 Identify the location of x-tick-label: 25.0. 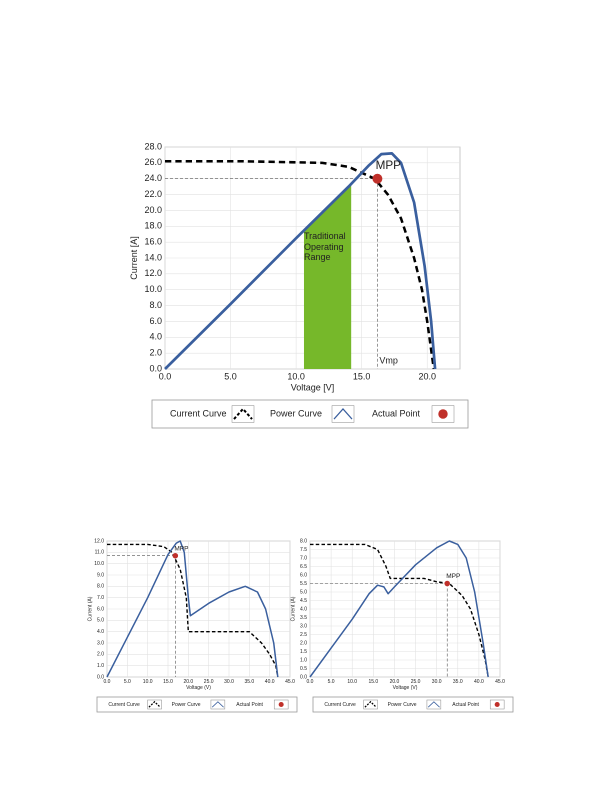
(416, 682).